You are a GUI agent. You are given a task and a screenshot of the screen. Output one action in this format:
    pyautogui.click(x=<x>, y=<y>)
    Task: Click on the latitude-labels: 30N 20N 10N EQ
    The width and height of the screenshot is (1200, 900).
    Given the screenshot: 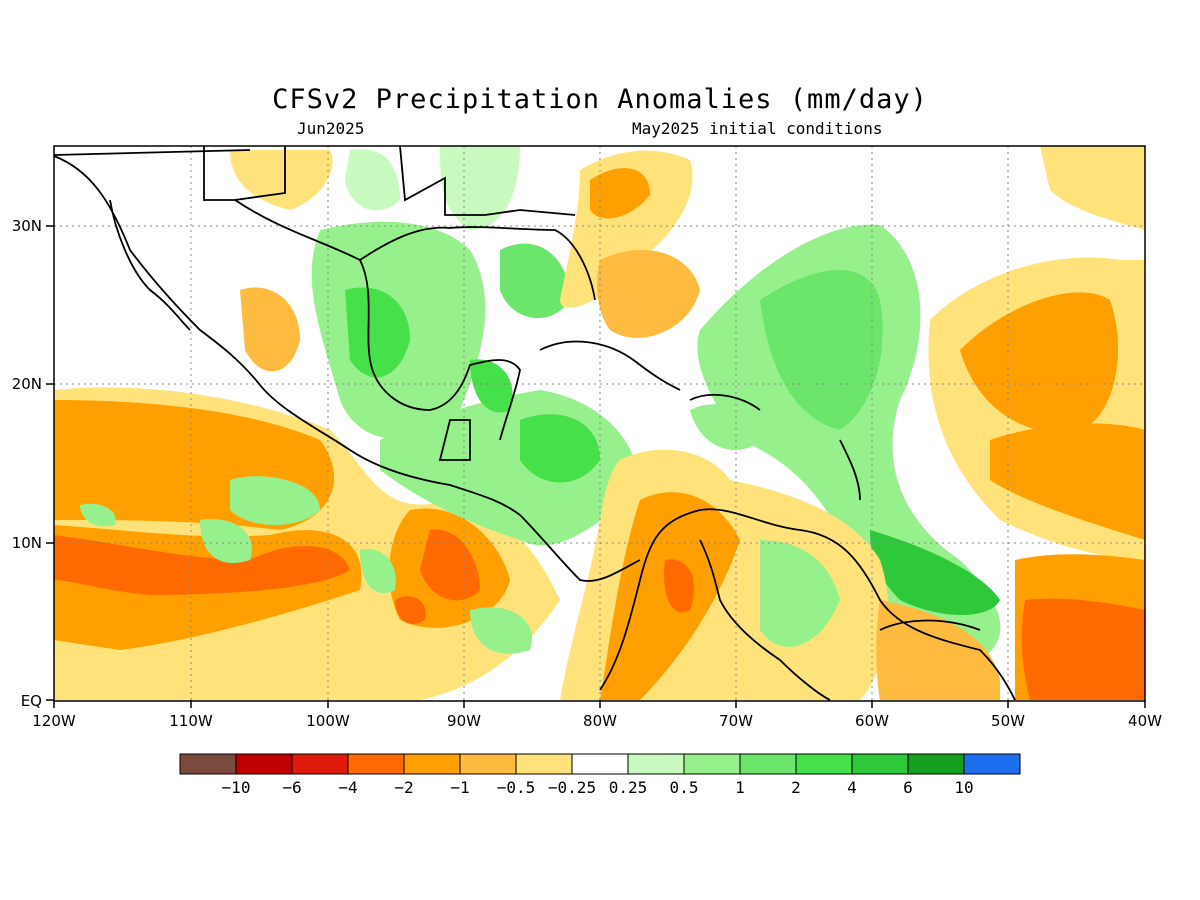 What is the action you would take?
    pyautogui.click(x=27, y=463)
    